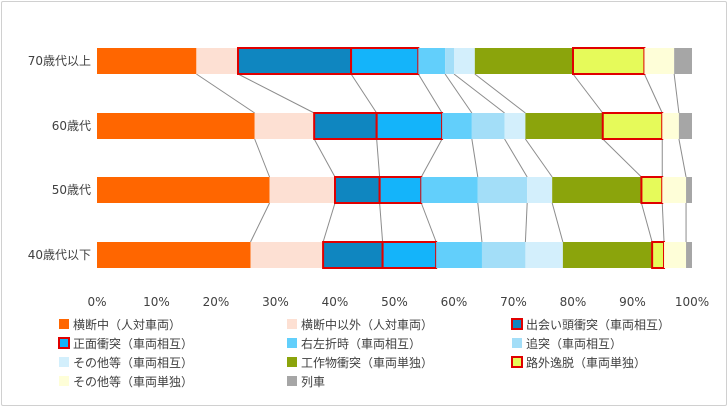  What do you see at coordinates (133, 343) in the screenshot?
I see `legend-label: 正面衝突（車両相互）` at bounding box center [133, 343].